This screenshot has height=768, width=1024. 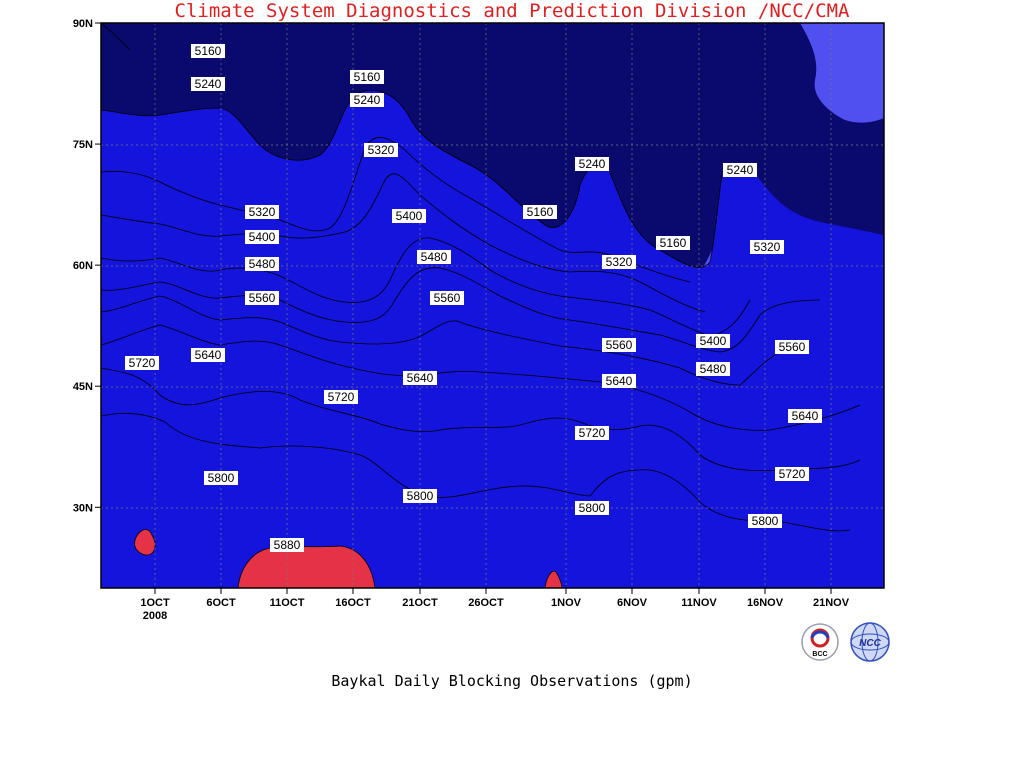 What do you see at coordinates (83, 24) in the screenshot?
I see `y-tick-label: 90N` at bounding box center [83, 24].